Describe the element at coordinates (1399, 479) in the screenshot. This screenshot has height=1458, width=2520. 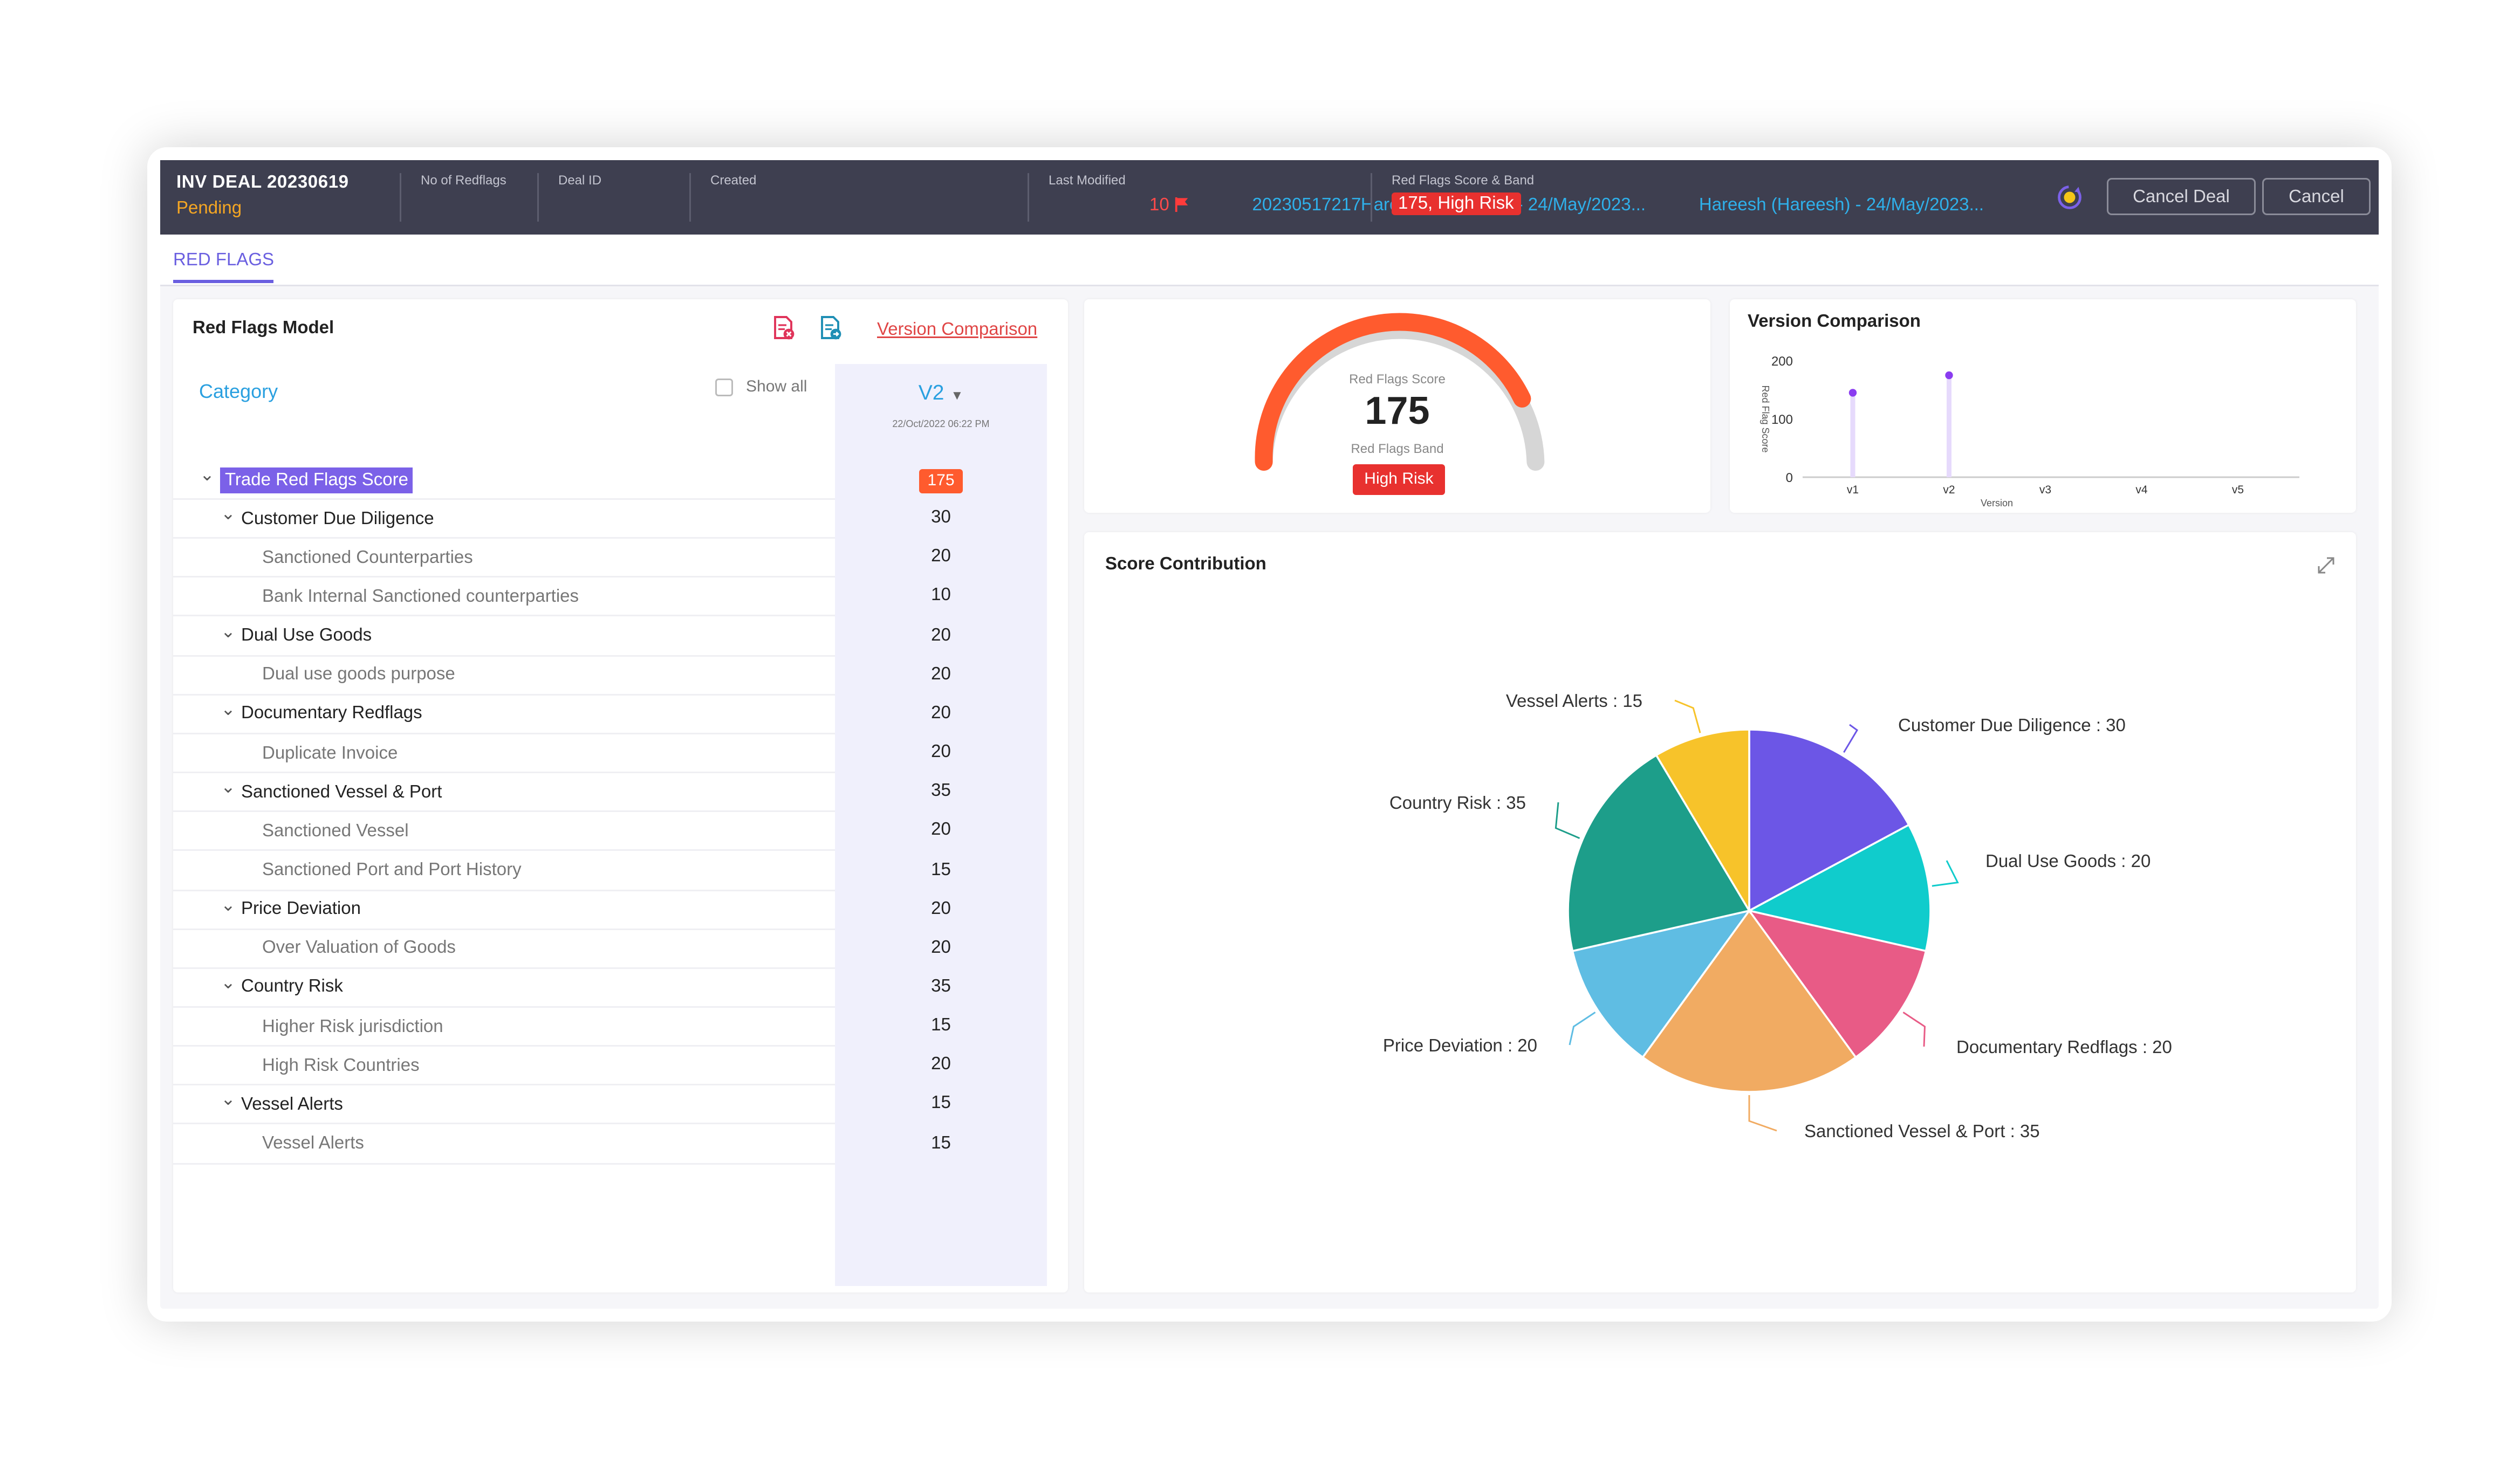
I see `gauge-band-badge: High Risk` at that location.